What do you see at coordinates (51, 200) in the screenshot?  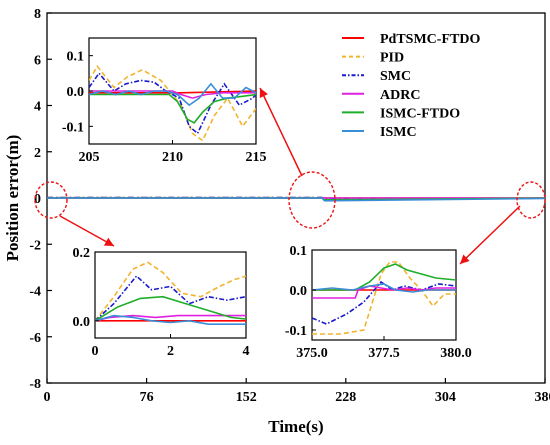 I see `zoom-ellipse-start` at bounding box center [51, 200].